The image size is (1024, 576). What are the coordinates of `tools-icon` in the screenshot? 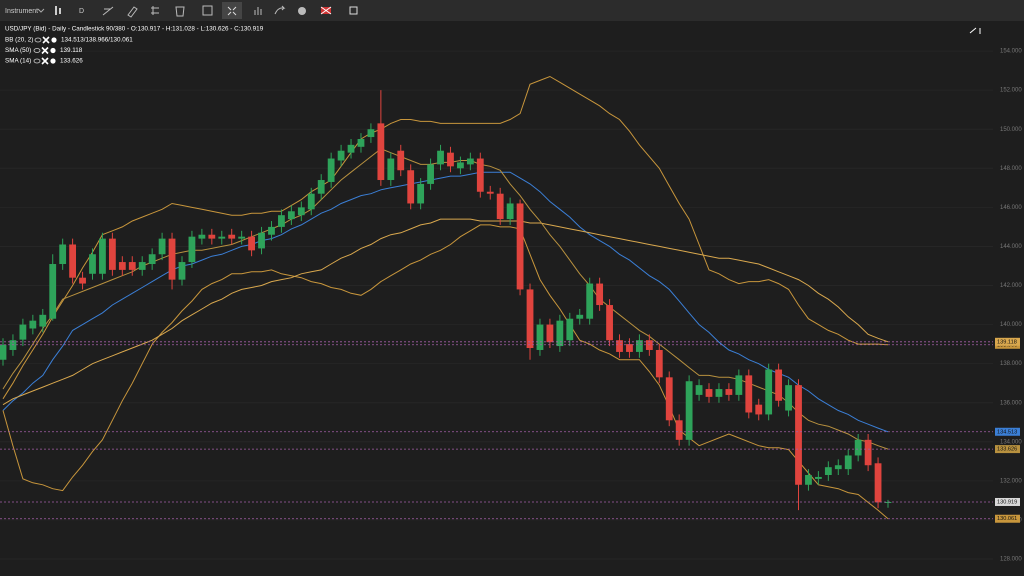 It's located at (155, 10).